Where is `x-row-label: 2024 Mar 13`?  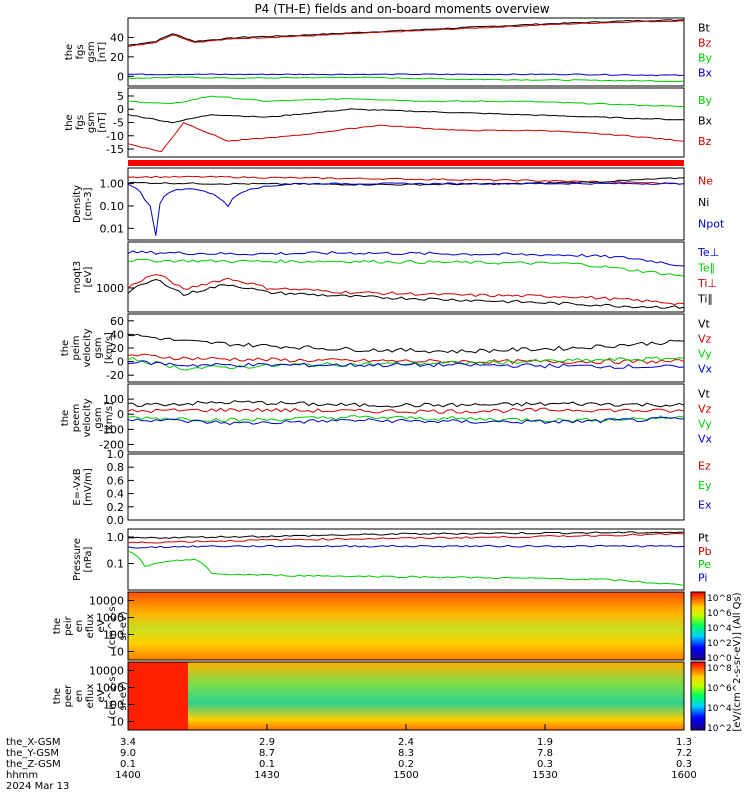 x-row-label: 2024 Mar 13 is located at coordinates (37, 786).